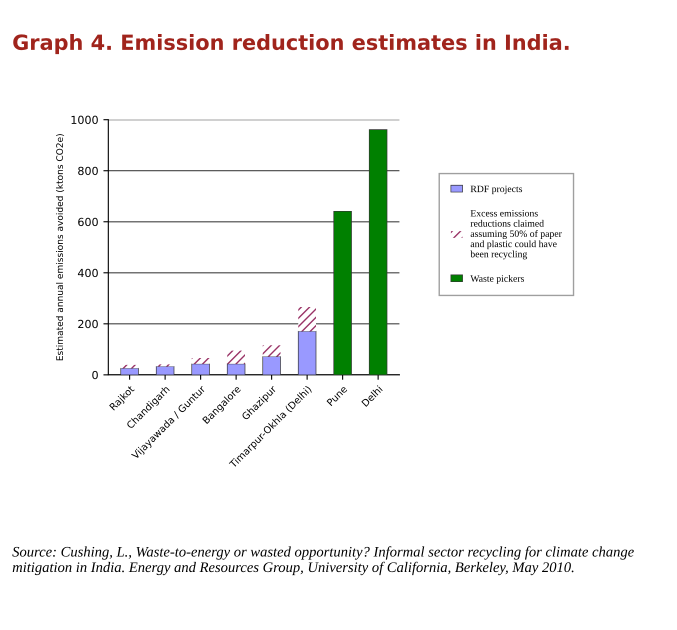  What do you see at coordinates (88, 273) in the screenshot?
I see `y-tick-label: 400` at bounding box center [88, 273].